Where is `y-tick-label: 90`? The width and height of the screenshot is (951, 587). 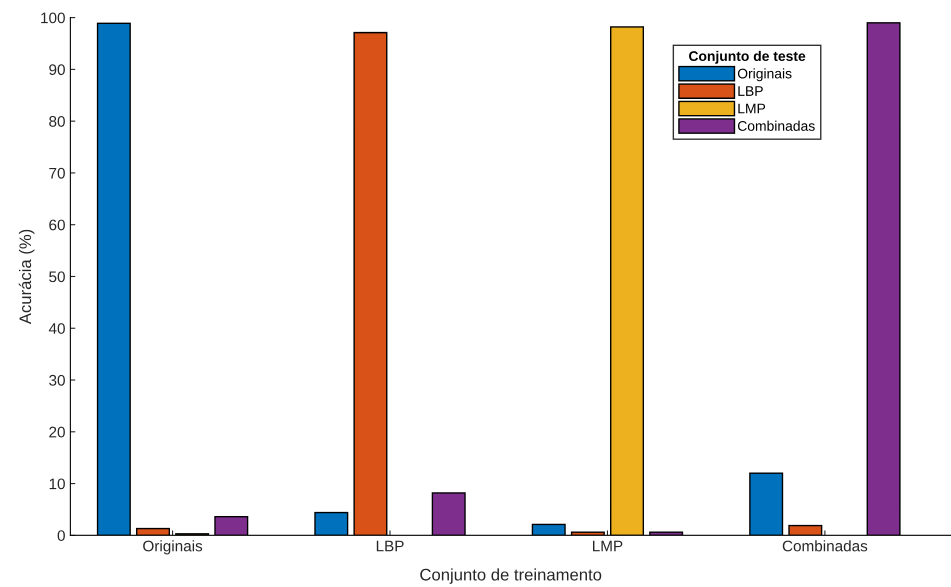
y-tick-label: 90 is located at coordinates (57, 70).